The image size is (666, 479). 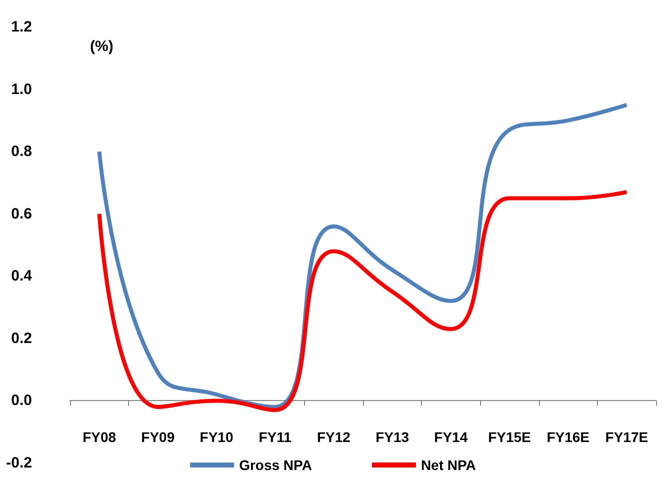 What do you see at coordinates (275, 465) in the screenshot?
I see `legend-label: Gross NPA` at bounding box center [275, 465].